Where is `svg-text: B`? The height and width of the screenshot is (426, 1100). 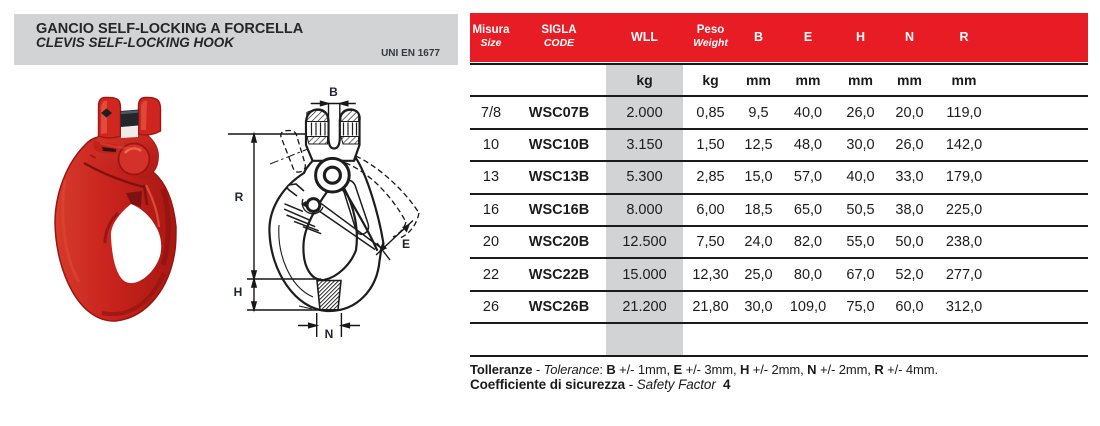 svg-text: B is located at coordinates (333, 92).